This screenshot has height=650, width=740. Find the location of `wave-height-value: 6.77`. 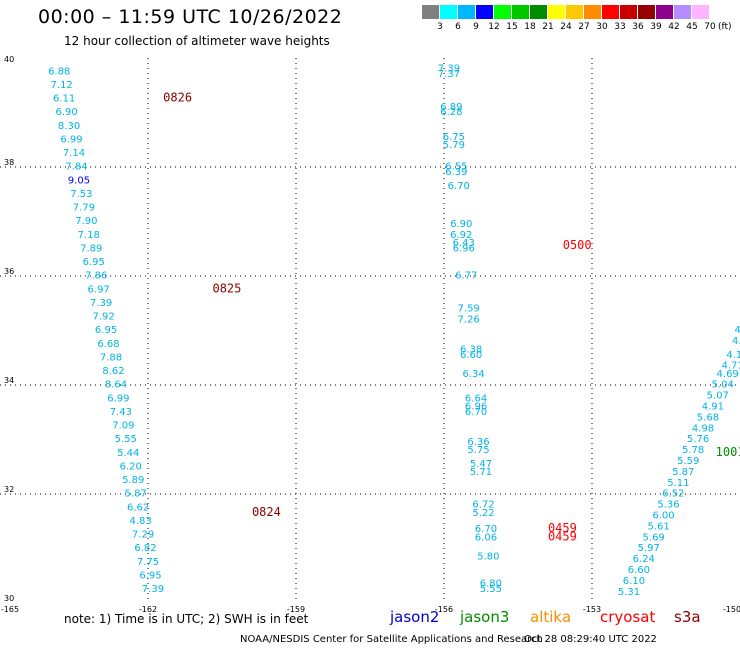

wave-height-value: 6.77 is located at coordinates (466, 276).